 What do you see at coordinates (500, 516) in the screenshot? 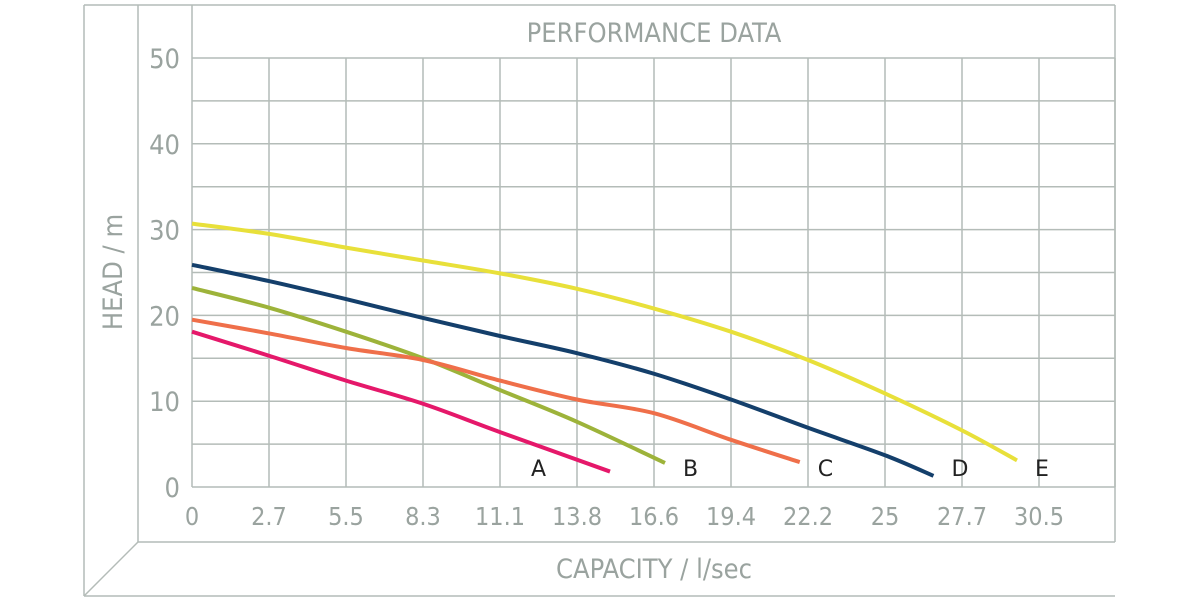
I see `x-tick-label: 11.1` at bounding box center [500, 516].